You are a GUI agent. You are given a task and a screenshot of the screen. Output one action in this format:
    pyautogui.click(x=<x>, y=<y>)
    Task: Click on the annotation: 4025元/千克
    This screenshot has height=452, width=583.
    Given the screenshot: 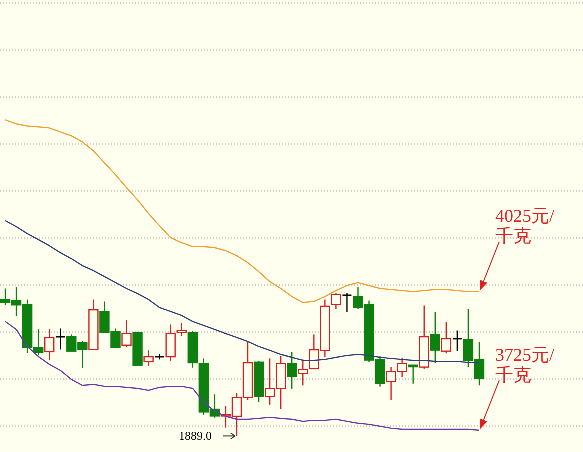 What is the action you would take?
    pyautogui.click(x=525, y=226)
    